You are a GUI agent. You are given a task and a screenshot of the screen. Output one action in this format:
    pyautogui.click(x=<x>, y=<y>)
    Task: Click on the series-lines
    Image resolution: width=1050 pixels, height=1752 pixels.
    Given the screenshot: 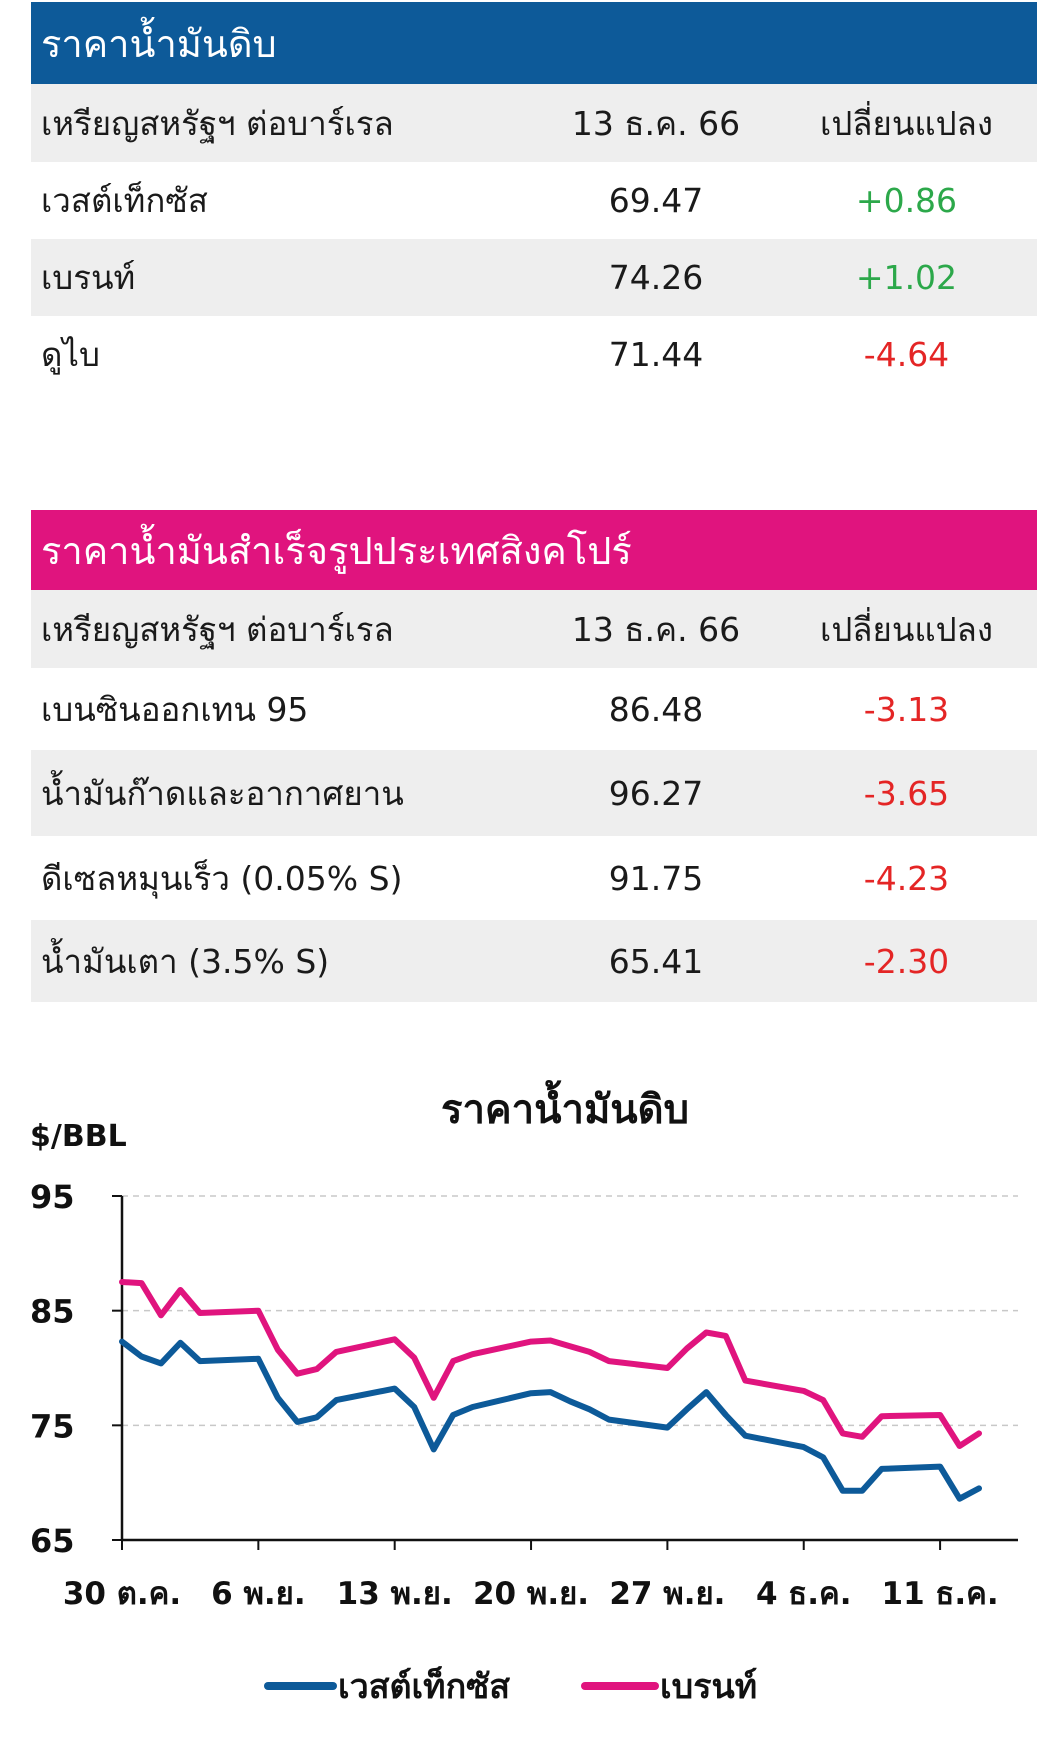 What is the action you would take?
    pyautogui.click(x=550, y=1390)
    